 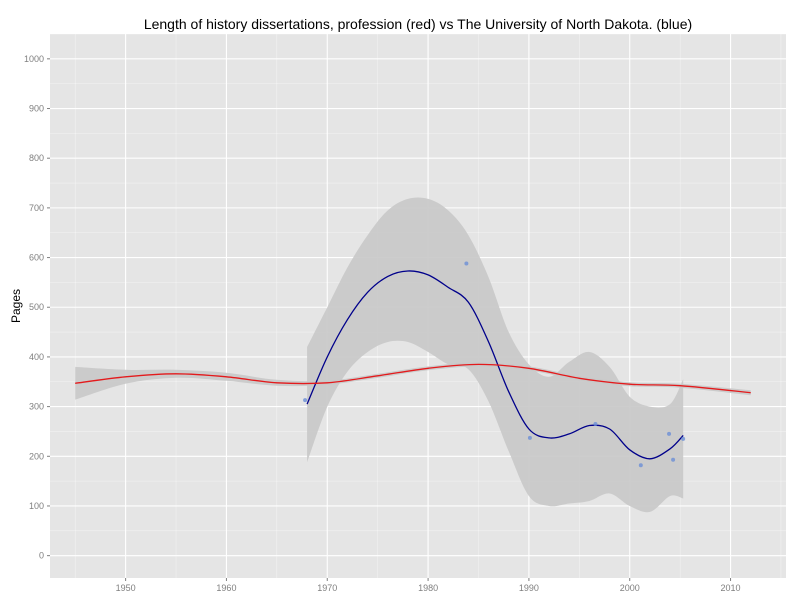 What do you see at coordinates (36, 208) in the screenshot?
I see `y-tick-label: 700` at bounding box center [36, 208].